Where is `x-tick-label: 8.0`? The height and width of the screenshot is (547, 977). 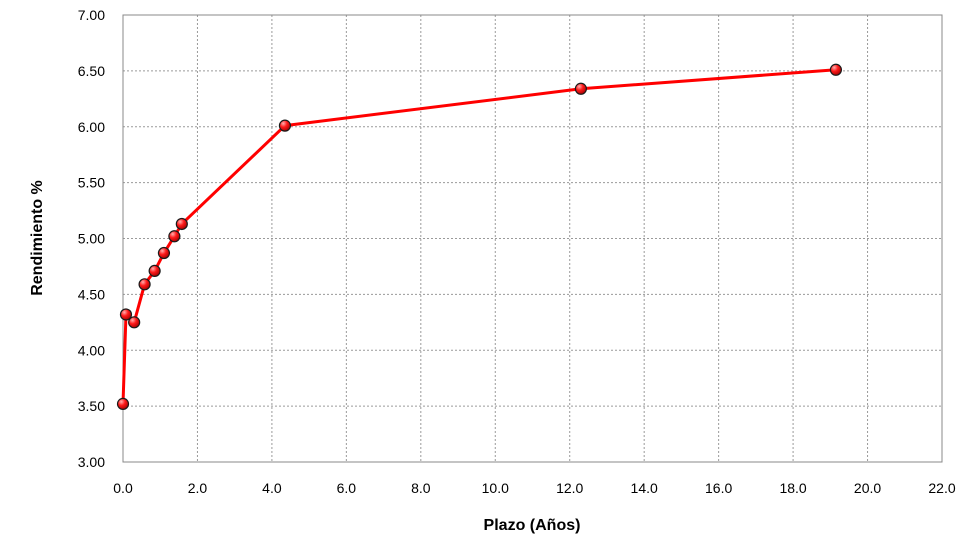 x-tick-label: 8.0 is located at coordinates (421, 488).